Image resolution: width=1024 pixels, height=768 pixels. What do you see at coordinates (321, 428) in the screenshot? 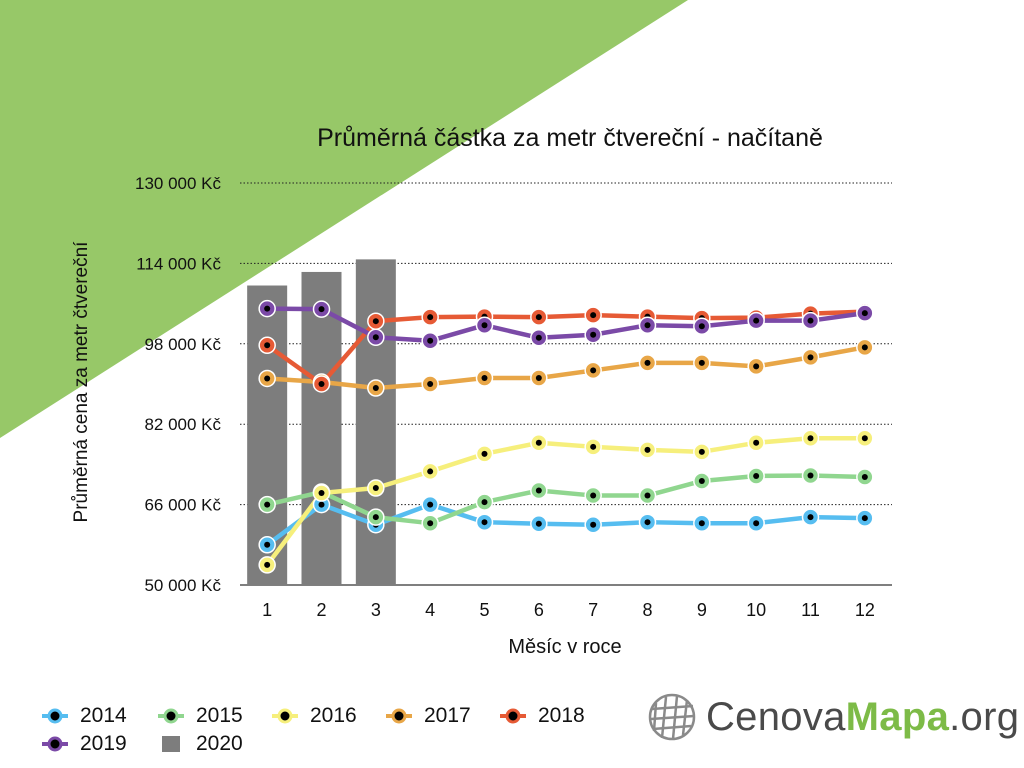
I see `bar-2020` at bounding box center [321, 428].